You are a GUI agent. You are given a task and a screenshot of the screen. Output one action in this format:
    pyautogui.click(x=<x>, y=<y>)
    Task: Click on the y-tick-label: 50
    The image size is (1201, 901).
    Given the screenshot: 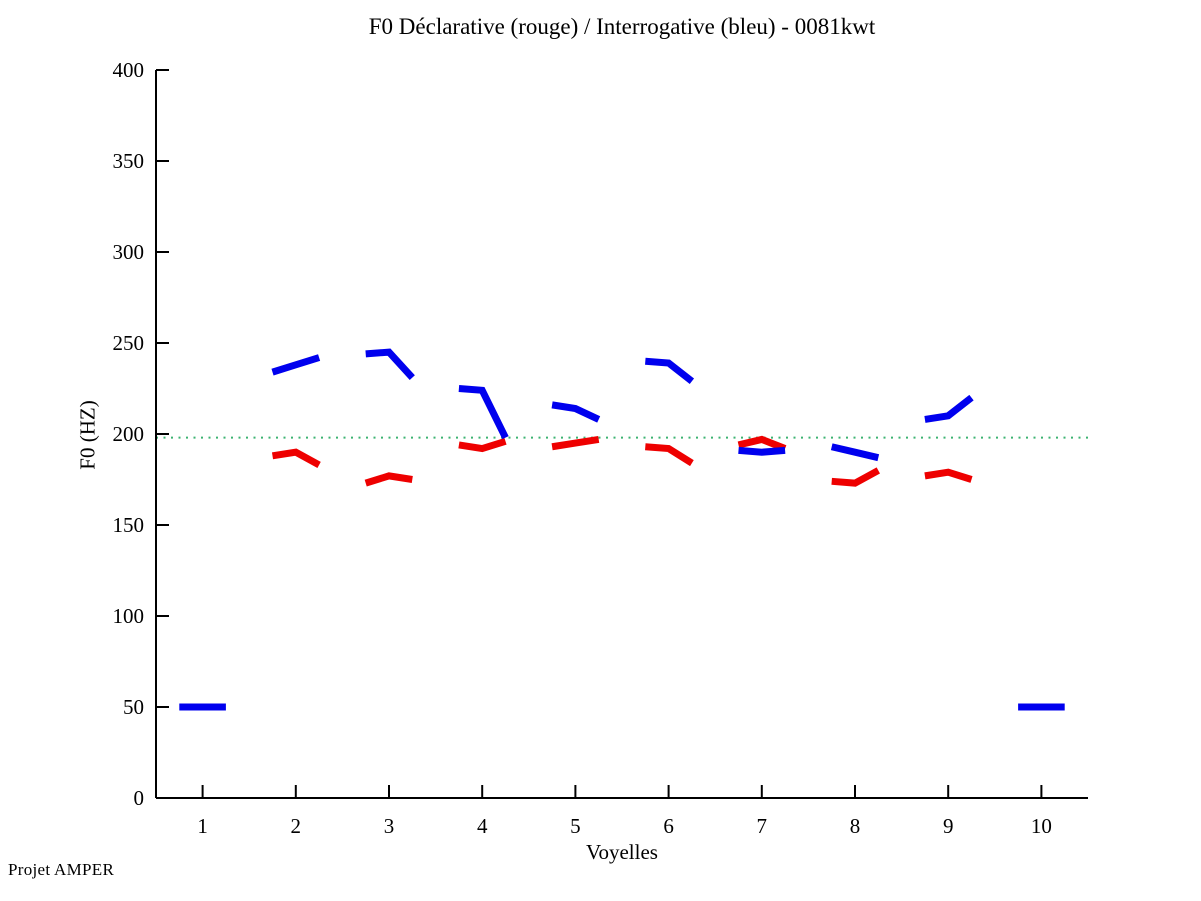 What is the action you would take?
    pyautogui.click(x=133, y=707)
    